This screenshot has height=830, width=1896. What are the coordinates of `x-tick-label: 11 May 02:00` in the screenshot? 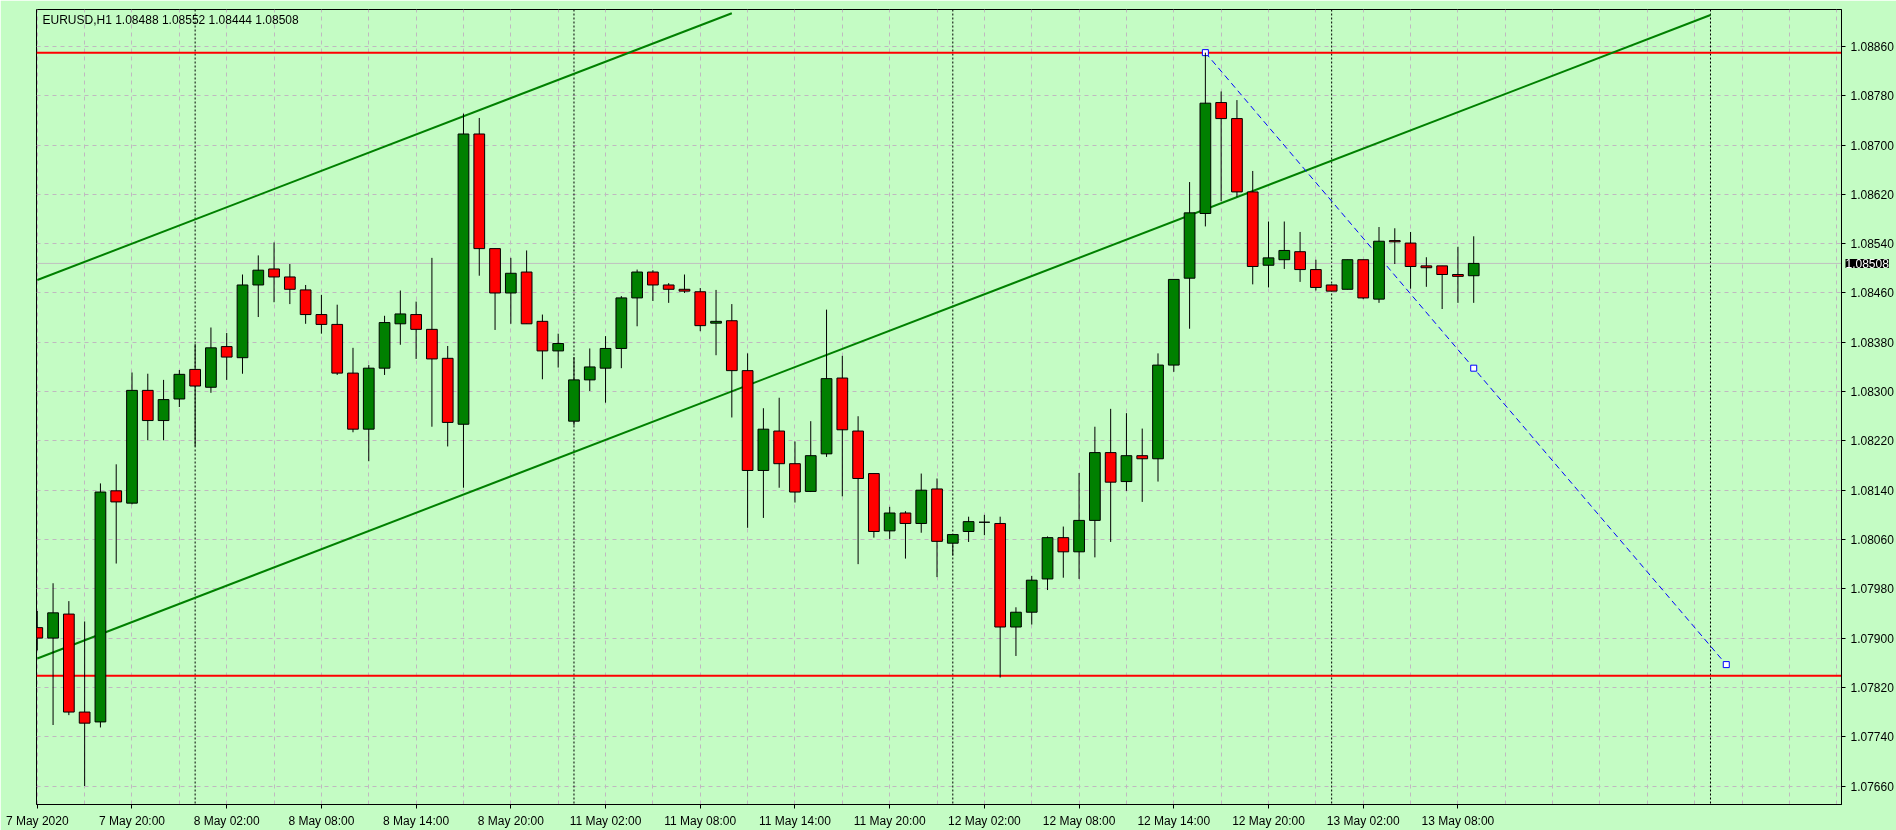 It's located at (605, 820).